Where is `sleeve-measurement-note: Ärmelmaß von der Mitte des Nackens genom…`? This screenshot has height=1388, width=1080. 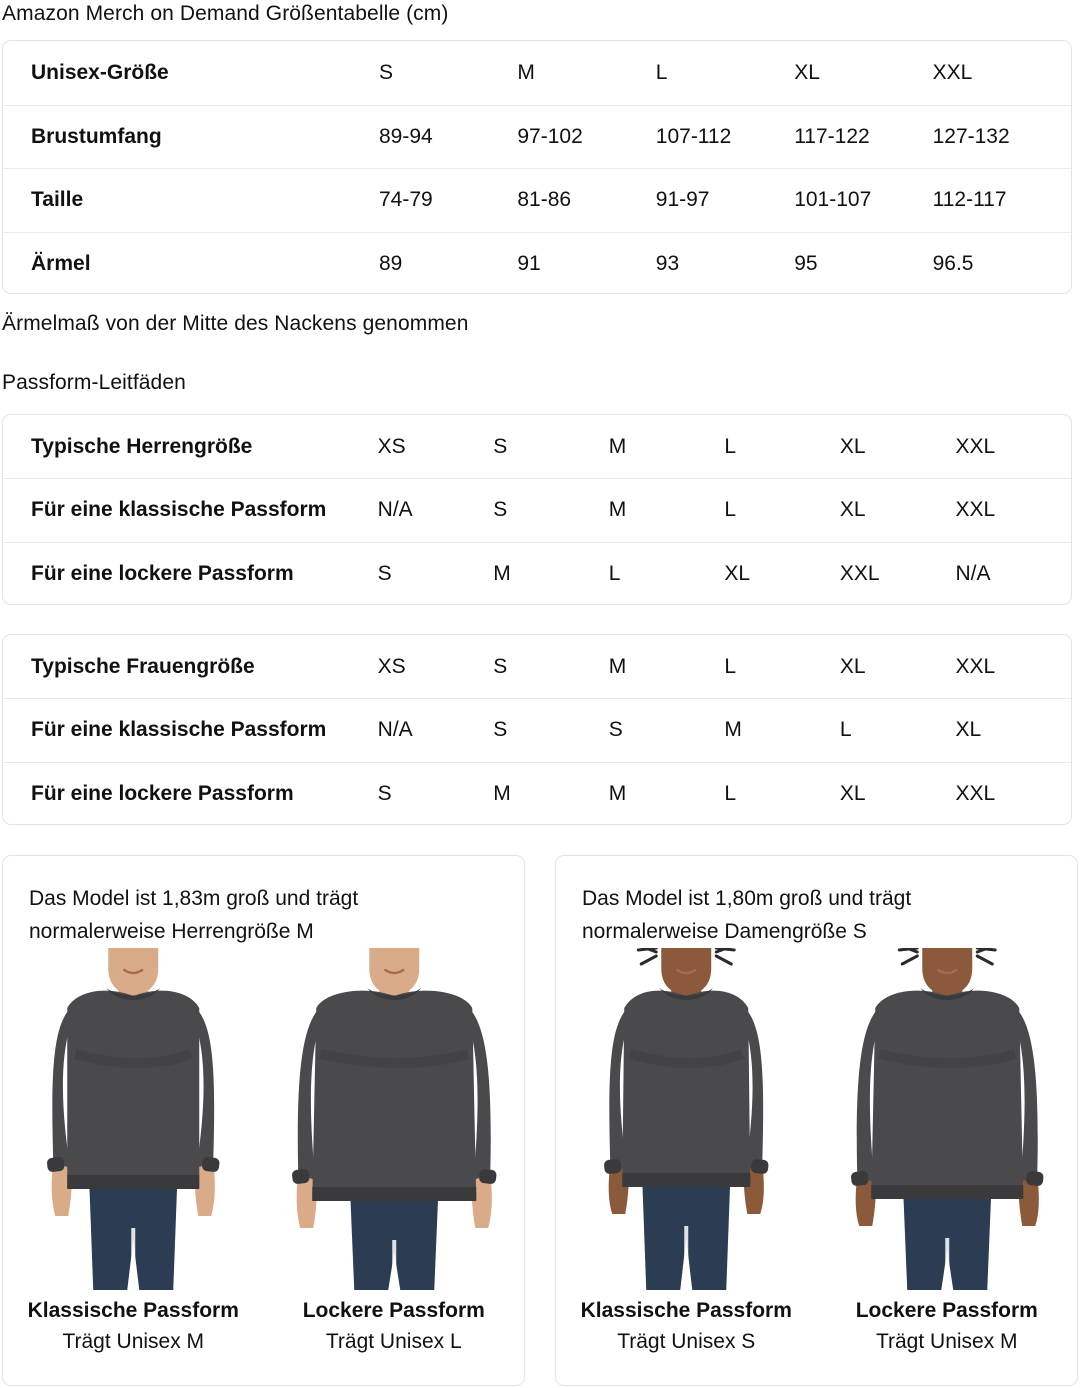
sleeve-measurement-note: Ärmelmaß von der Mitte des Nackens genom… is located at coordinates (235, 323).